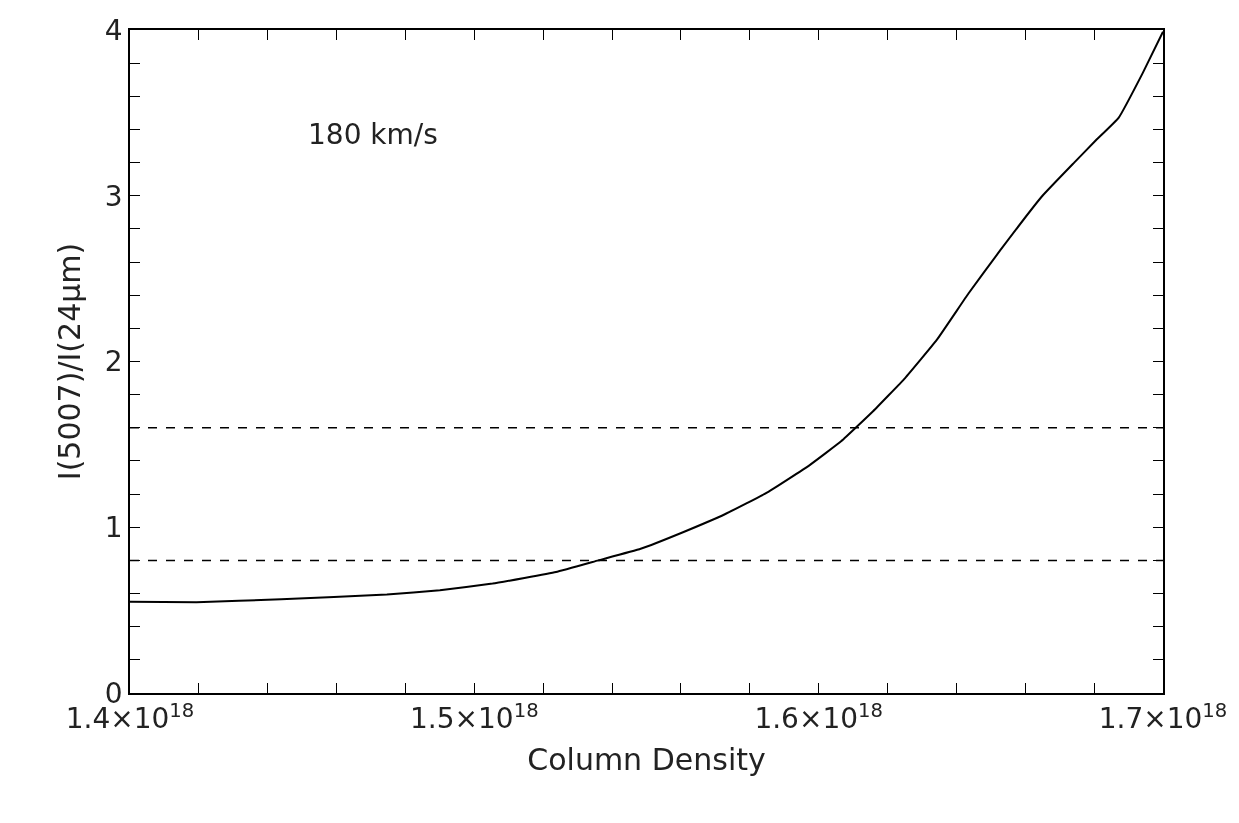  I want to click on y-tick-label: 2, so click(113, 362).